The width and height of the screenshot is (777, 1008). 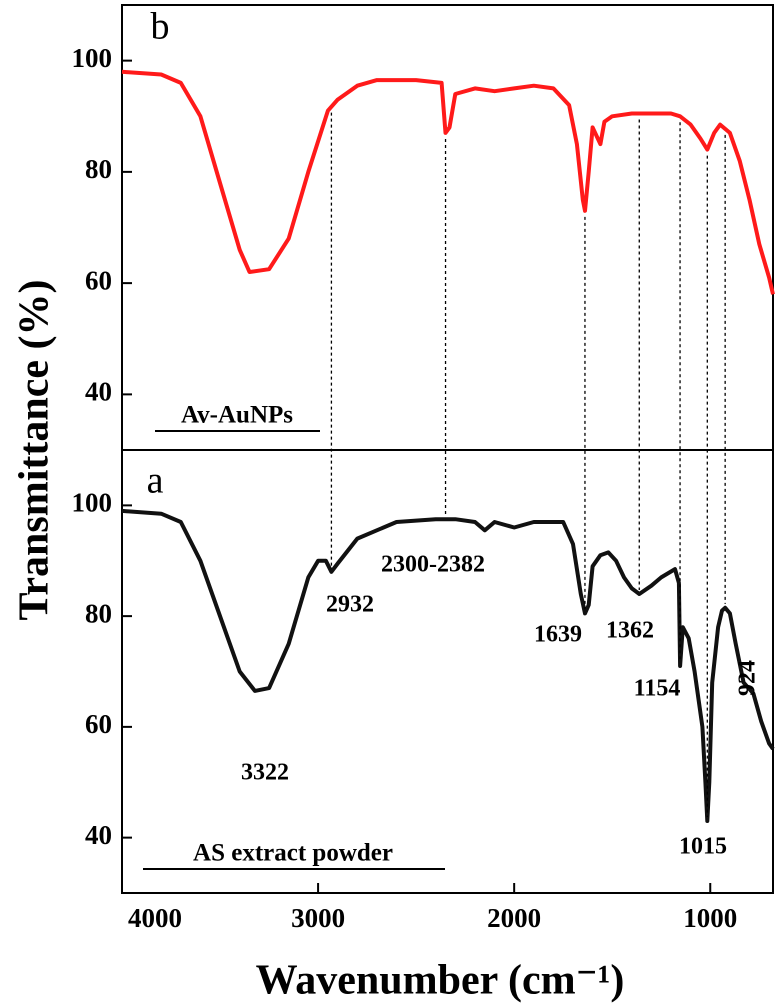 I want to click on sample-label: Av-AuNPs, so click(x=237, y=415).